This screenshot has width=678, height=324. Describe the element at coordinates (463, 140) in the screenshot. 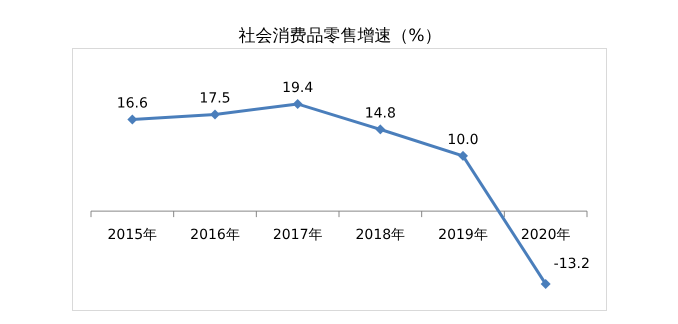

I see `data-label: 10.0` at that location.